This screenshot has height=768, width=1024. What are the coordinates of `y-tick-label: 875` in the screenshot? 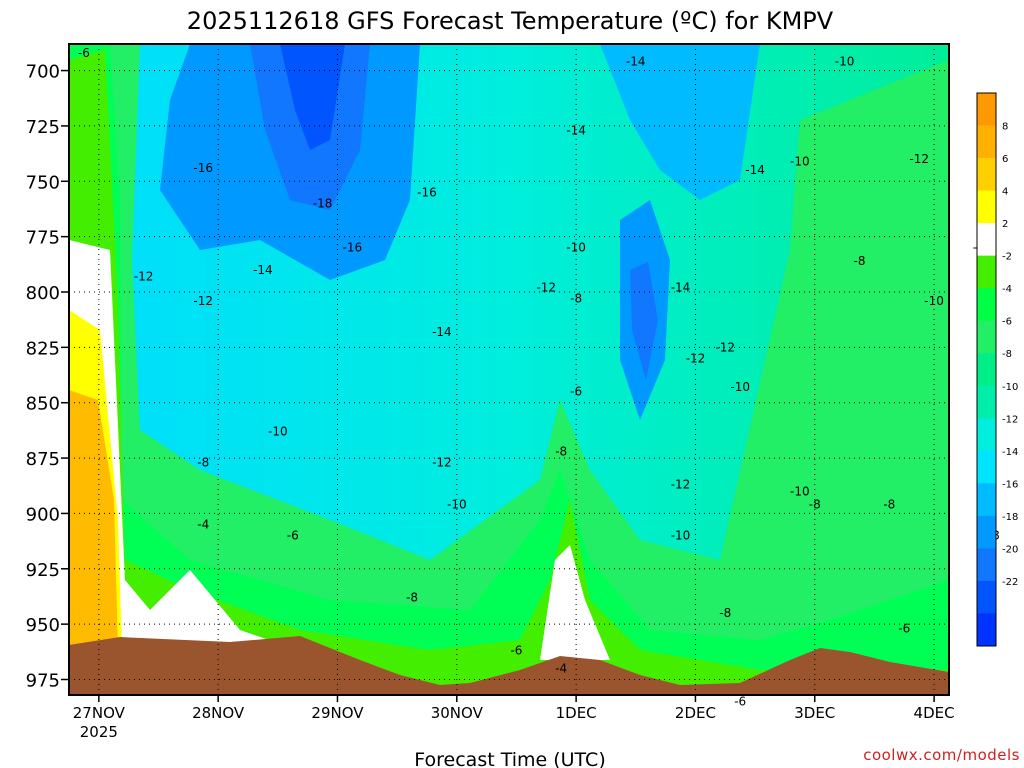 It's located at (43, 459).